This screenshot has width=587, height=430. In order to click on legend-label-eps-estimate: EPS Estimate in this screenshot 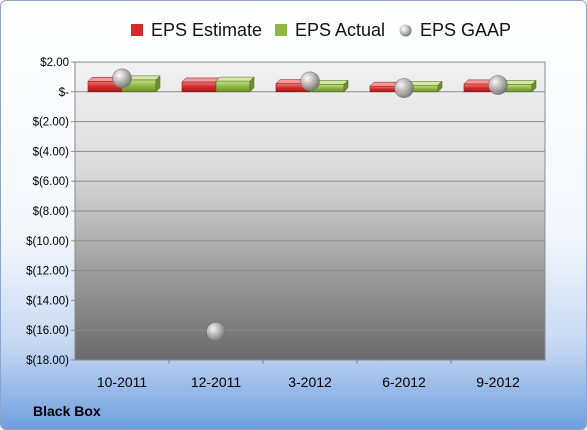, I will do `click(207, 29)`.